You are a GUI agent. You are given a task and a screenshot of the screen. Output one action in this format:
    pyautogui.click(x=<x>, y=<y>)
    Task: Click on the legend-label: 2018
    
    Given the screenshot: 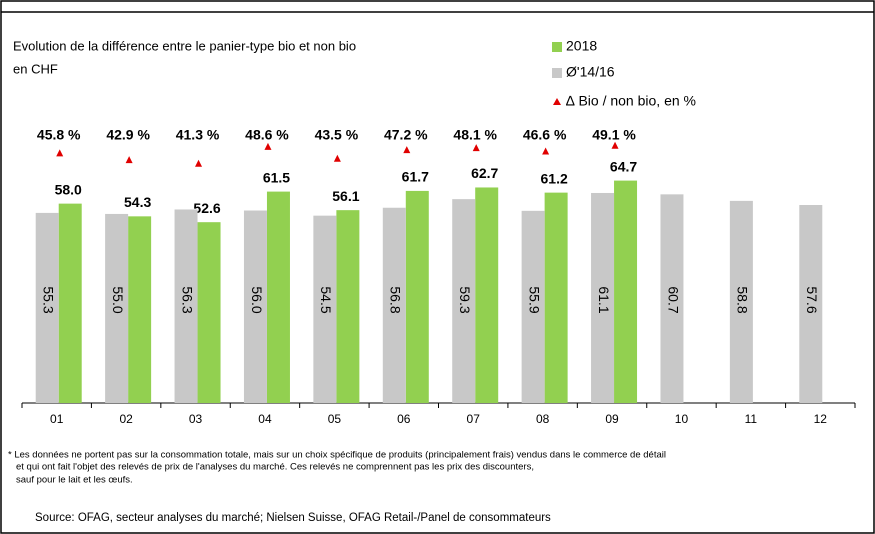 What is the action you would take?
    pyautogui.click(x=581, y=46)
    